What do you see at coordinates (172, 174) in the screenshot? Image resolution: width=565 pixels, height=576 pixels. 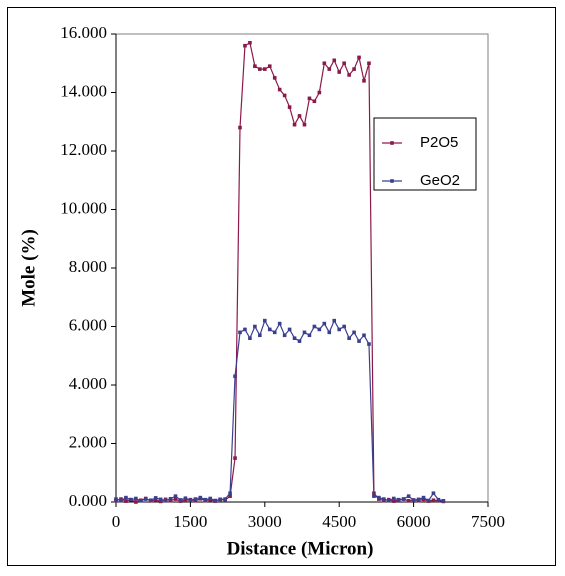 I see `annotation: NM-182` at bounding box center [172, 174].